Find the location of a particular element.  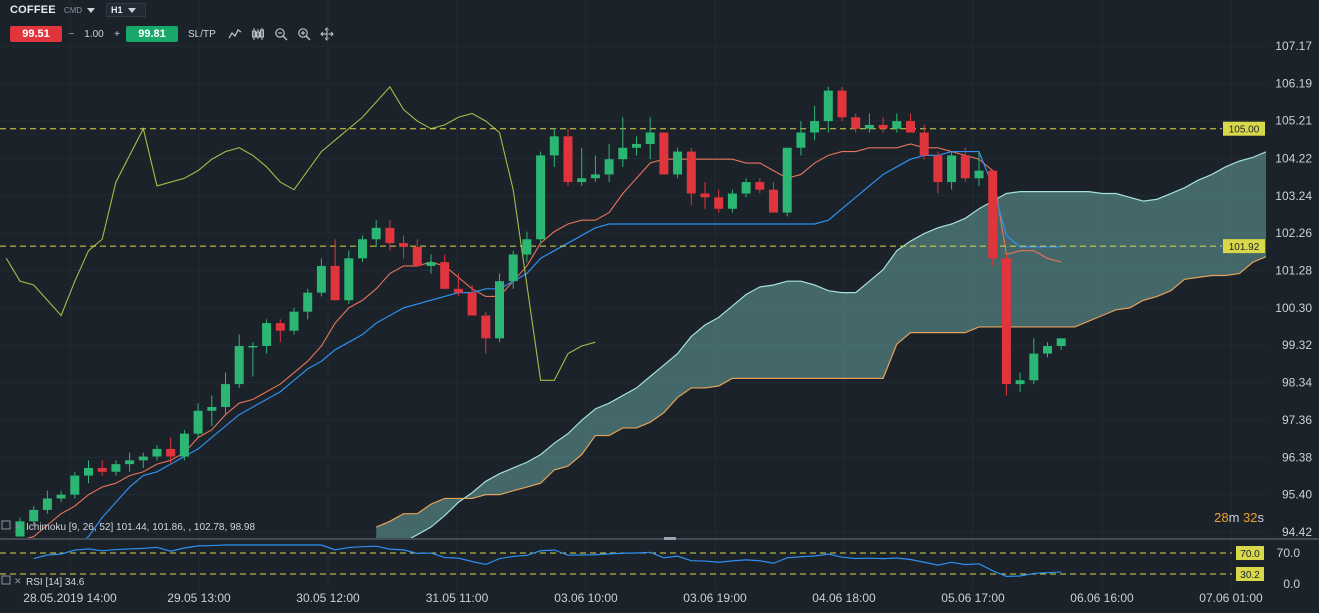

crosshair-icon is located at coordinates (327, 34).